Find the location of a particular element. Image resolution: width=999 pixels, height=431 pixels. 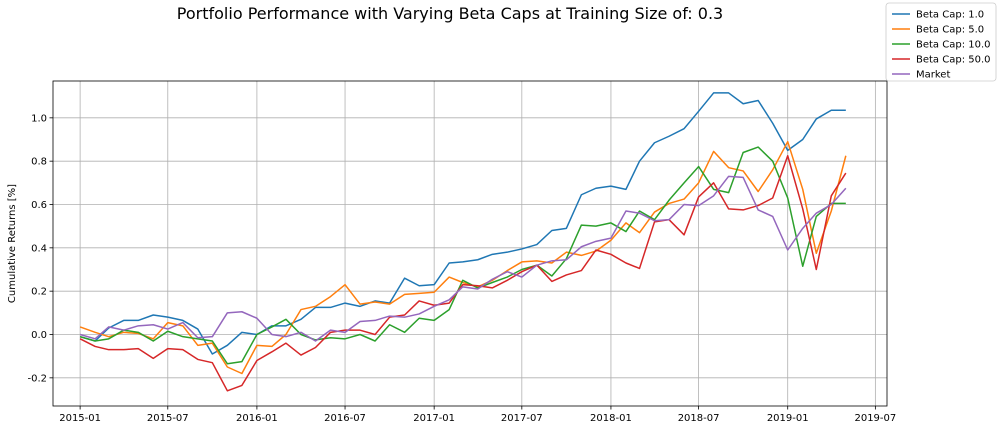

y-tick-label: 0.4 is located at coordinates (39, 248).